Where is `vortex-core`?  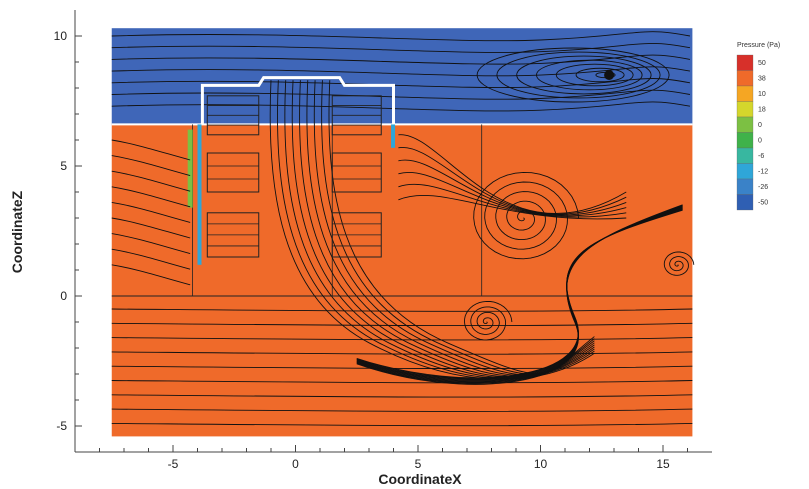 vortex-core is located at coordinates (609, 75).